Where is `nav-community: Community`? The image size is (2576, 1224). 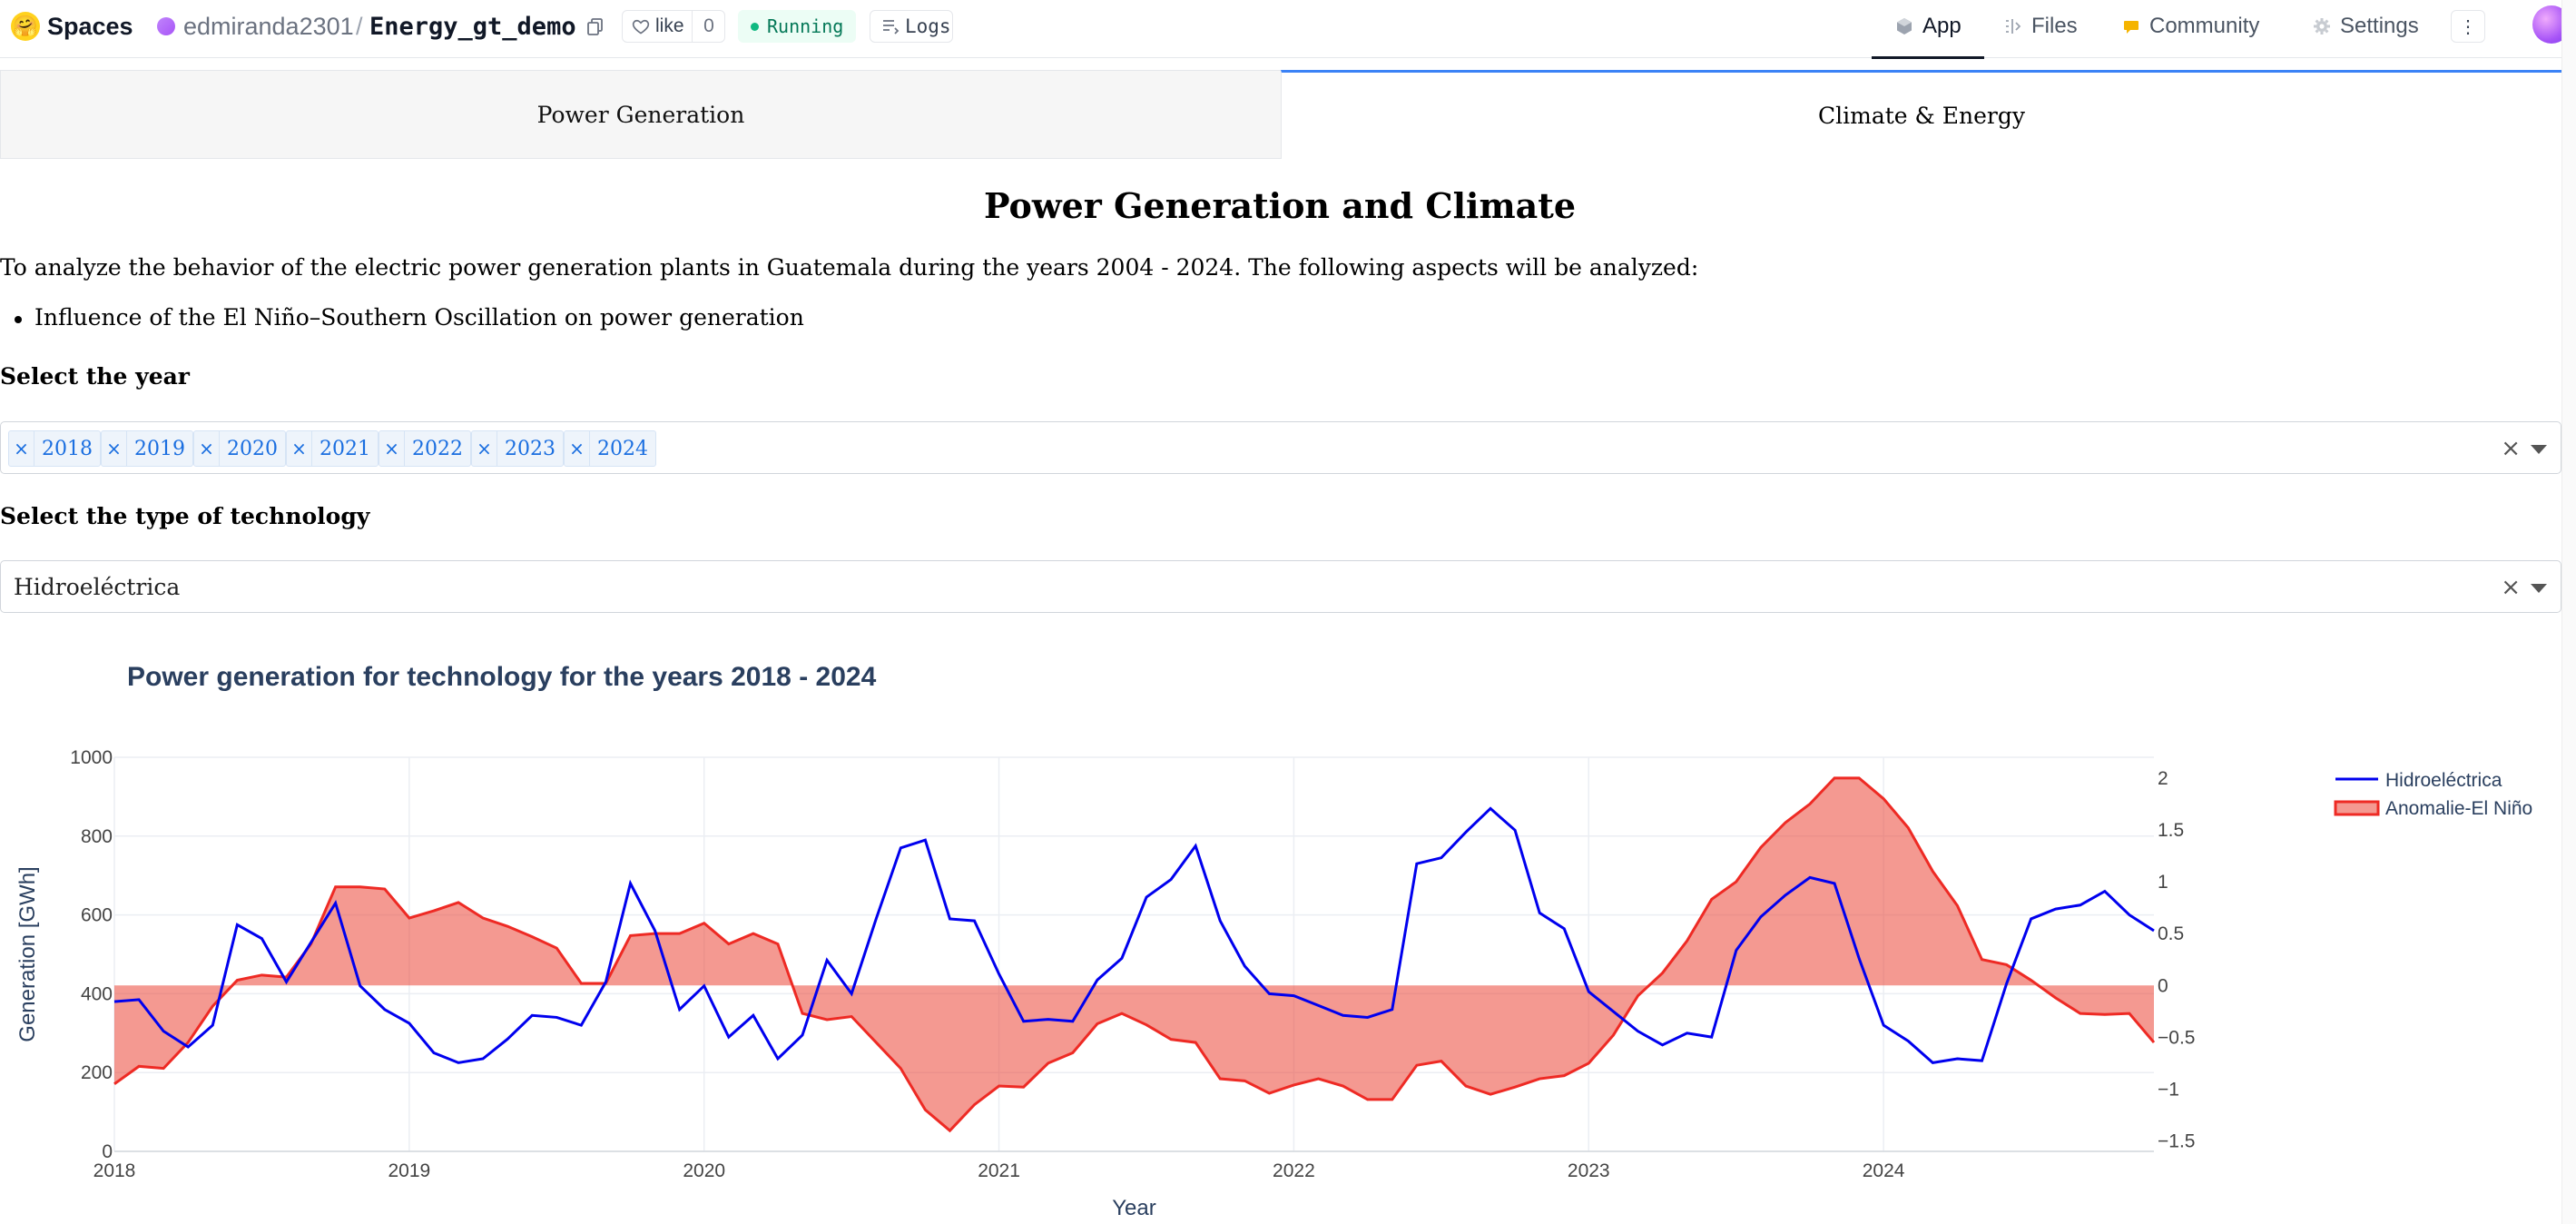 nav-community: Community is located at coordinates (2190, 27).